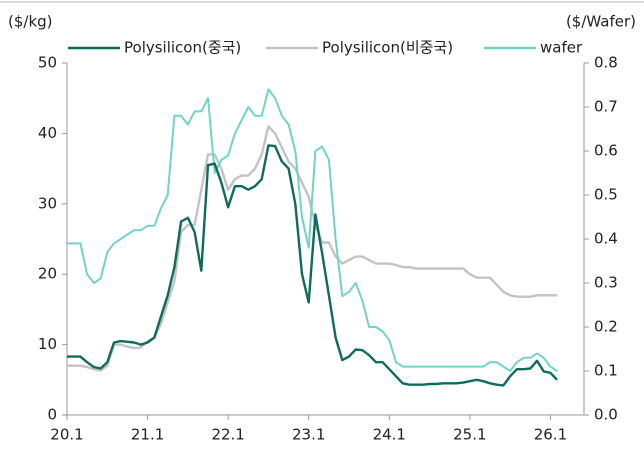 This screenshot has height=456, width=644. What do you see at coordinates (47, 133) in the screenshot?
I see `y-tick-label: 40` at bounding box center [47, 133].